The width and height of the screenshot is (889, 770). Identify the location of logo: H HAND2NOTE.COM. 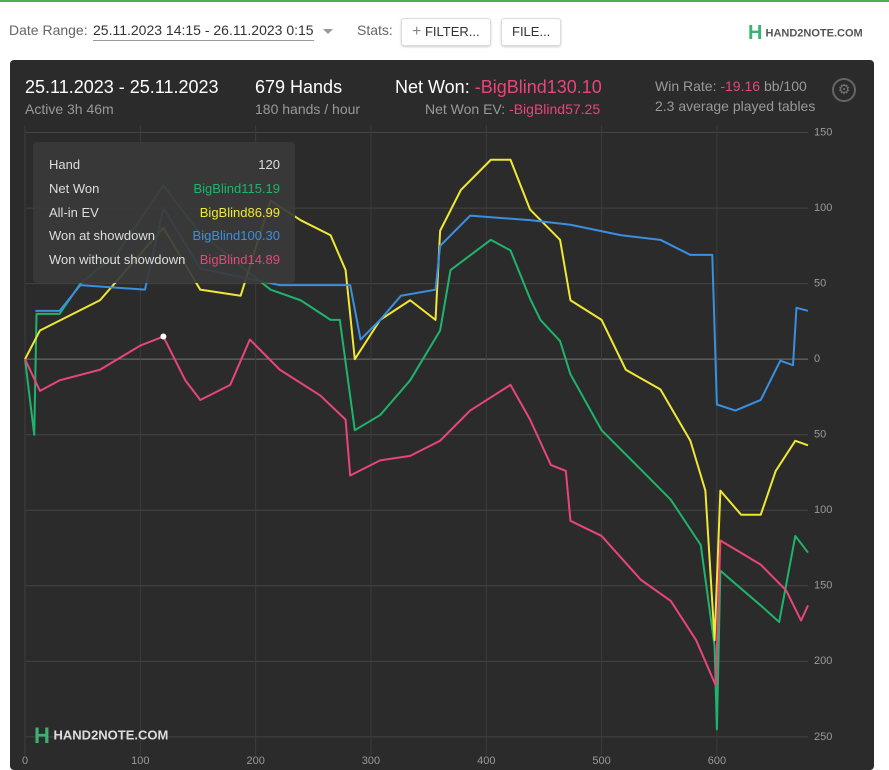
(805, 33).